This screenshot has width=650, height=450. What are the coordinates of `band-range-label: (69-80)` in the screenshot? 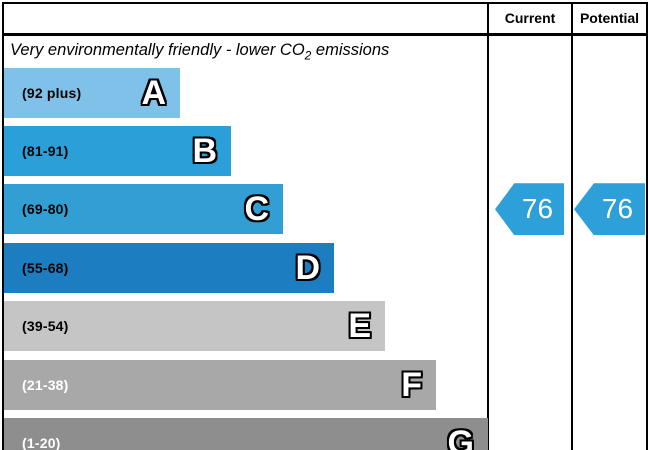 It's located at (45, 209).